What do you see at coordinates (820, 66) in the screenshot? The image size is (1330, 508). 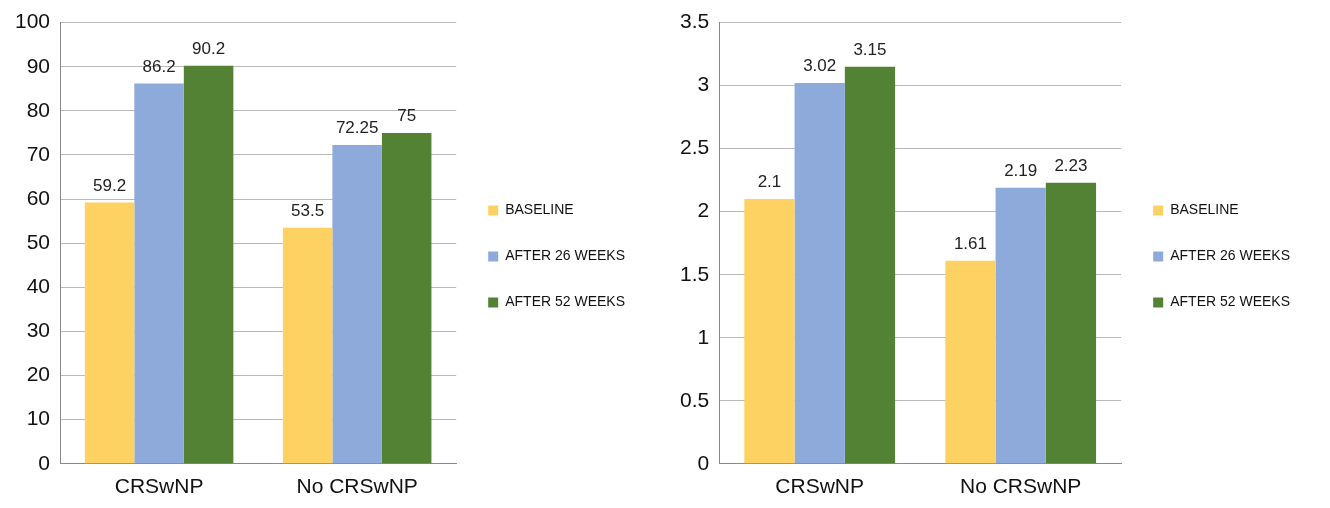 I see `data-label: 3.02` at bounding box center [820, 66].